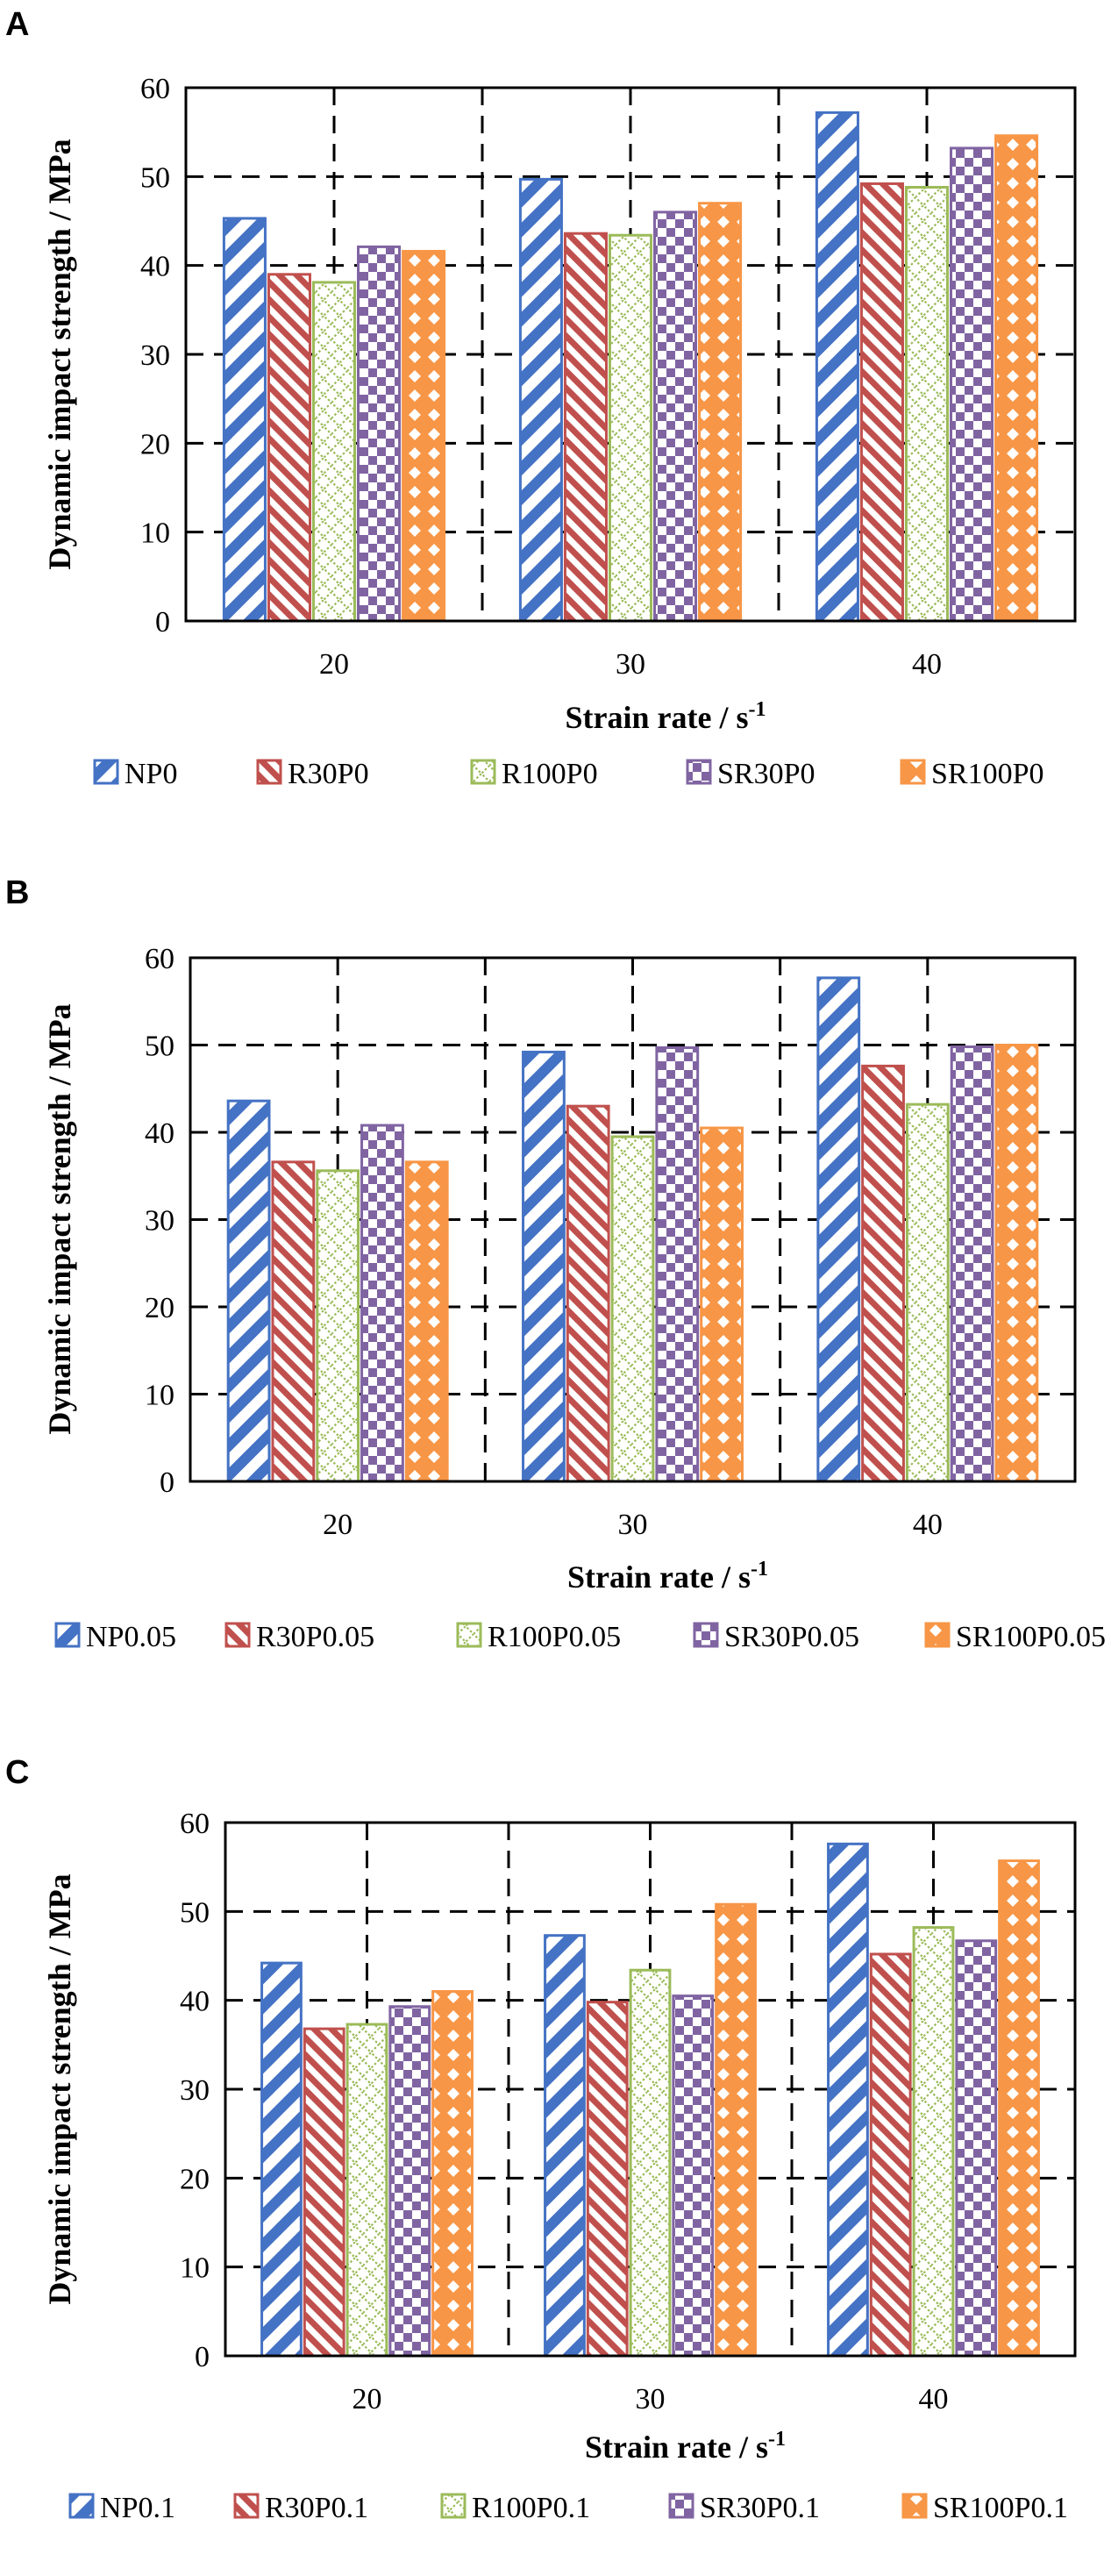  Describe the element at coordinates (760, 2508) in the screenshot. I see `legend-label: SR30P0.1` at that location.